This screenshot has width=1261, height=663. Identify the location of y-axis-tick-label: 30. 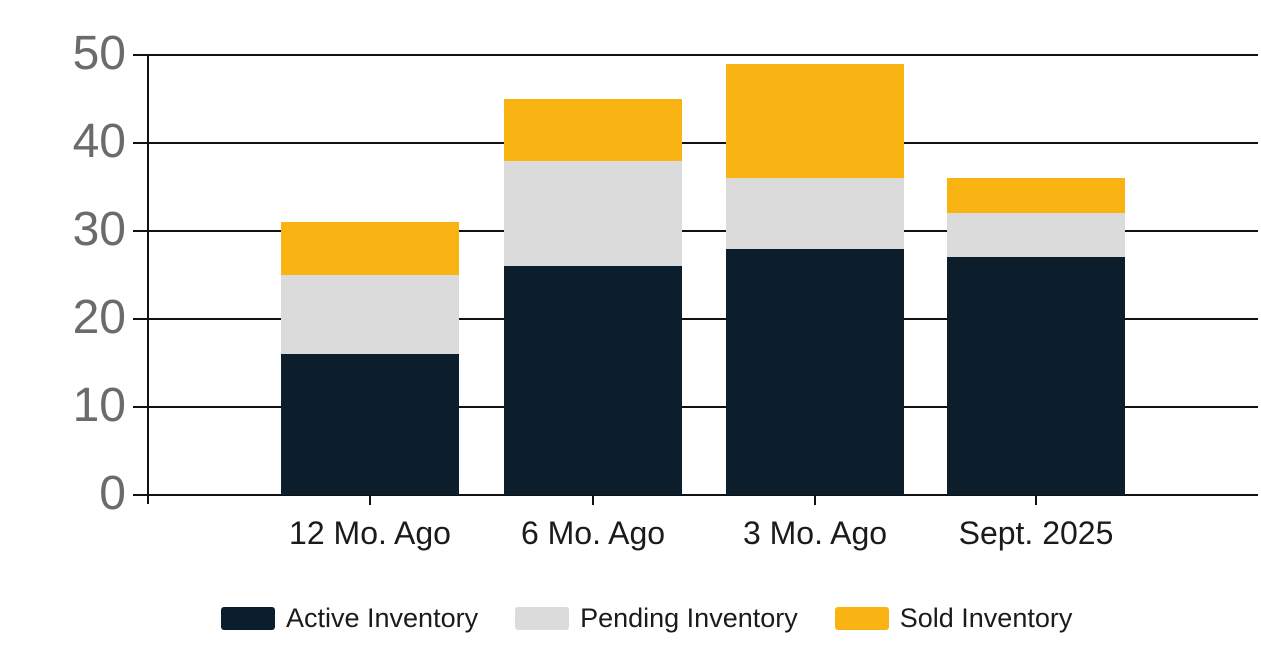
(99, 230).